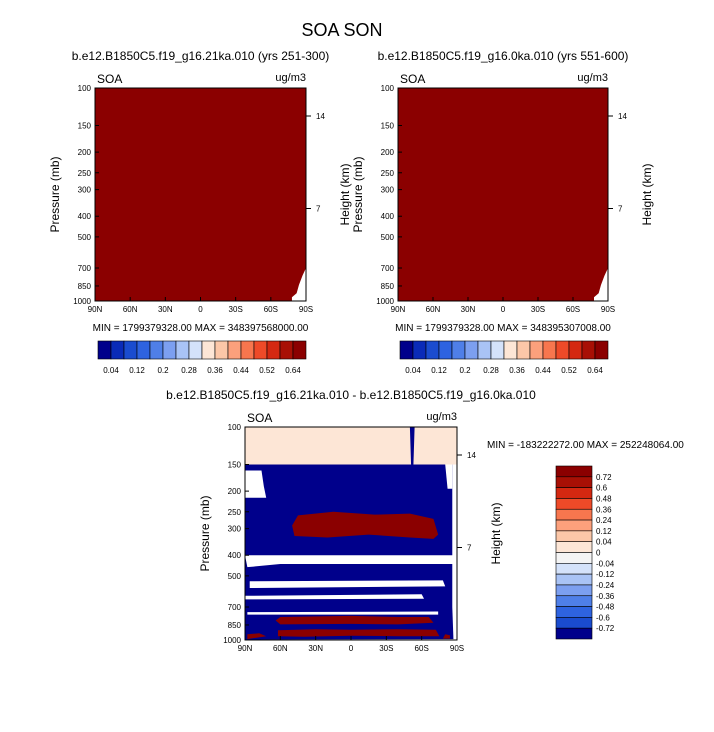  I want to click on units-label: ug/m3, so click(441, 417).